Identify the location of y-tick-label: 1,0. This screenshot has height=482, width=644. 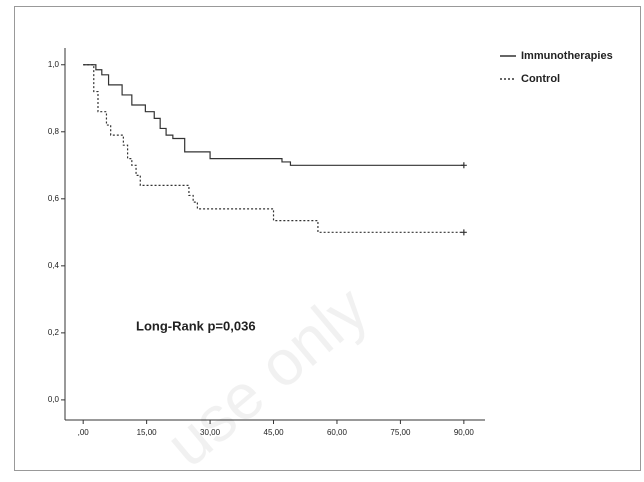
(54, 64).